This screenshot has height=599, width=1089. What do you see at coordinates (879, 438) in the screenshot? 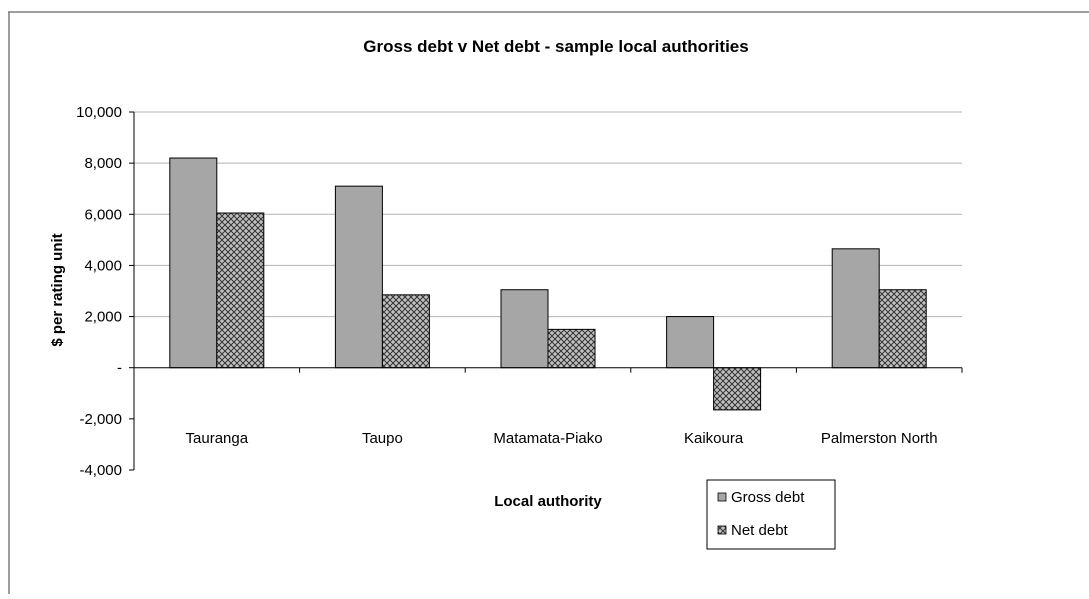
I see `x-tick-label: Palmerston North` at bounding box center [879, 438].